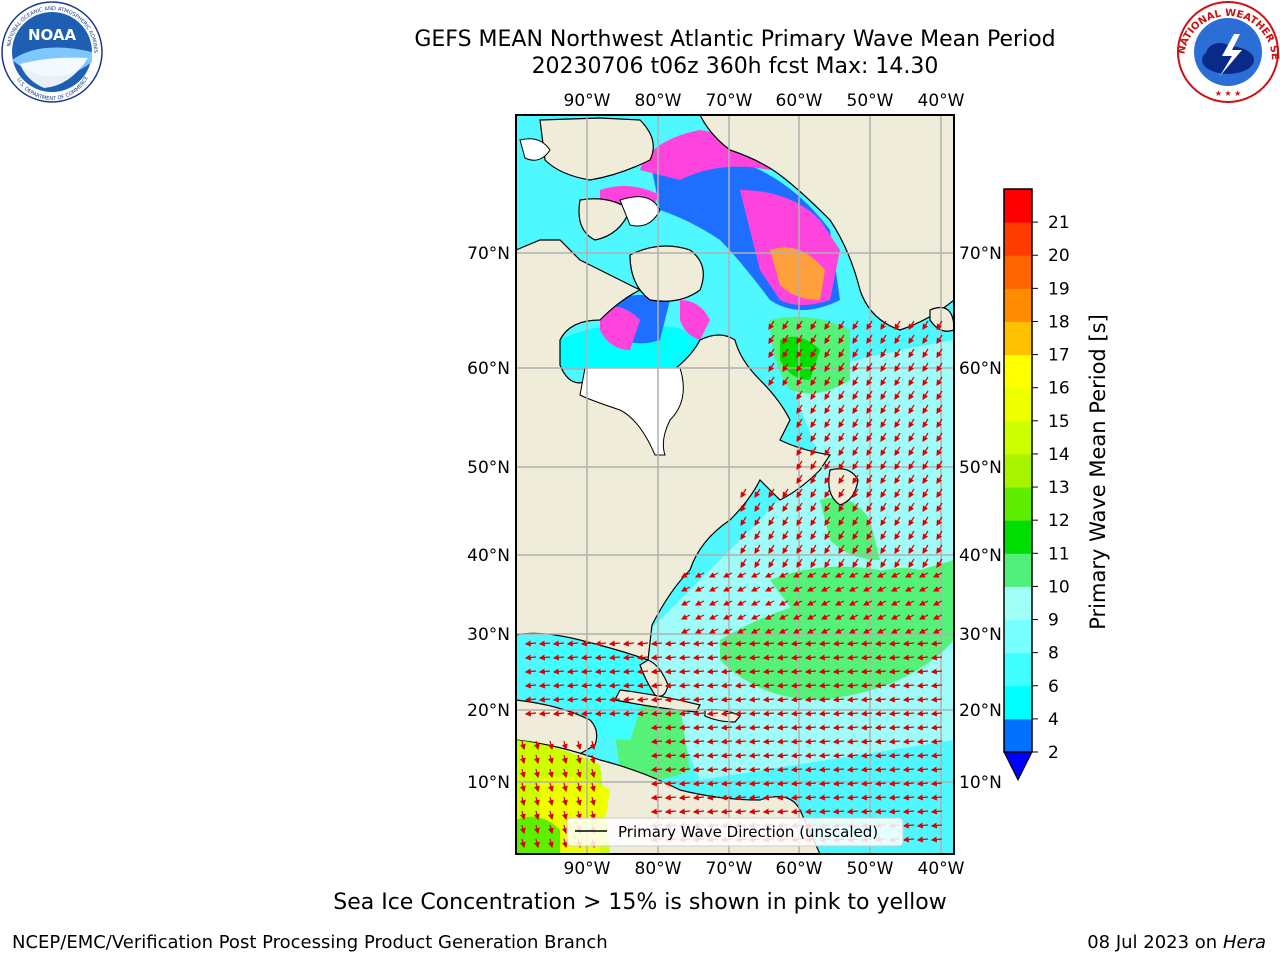  Describe the element at coordinates (1059, 289) in the screenshot. I see `colorbar-tick-label: 19` at that location.